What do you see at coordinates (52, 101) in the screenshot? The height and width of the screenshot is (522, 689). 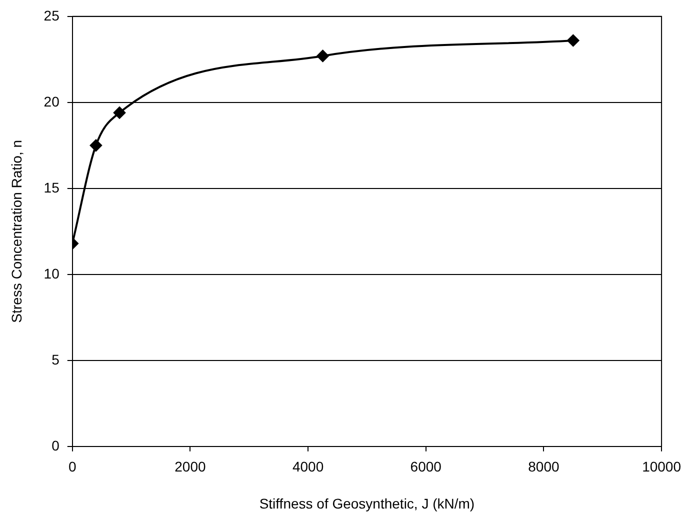 I see `y-tick-label: 20` at bounding box center [52, 101].